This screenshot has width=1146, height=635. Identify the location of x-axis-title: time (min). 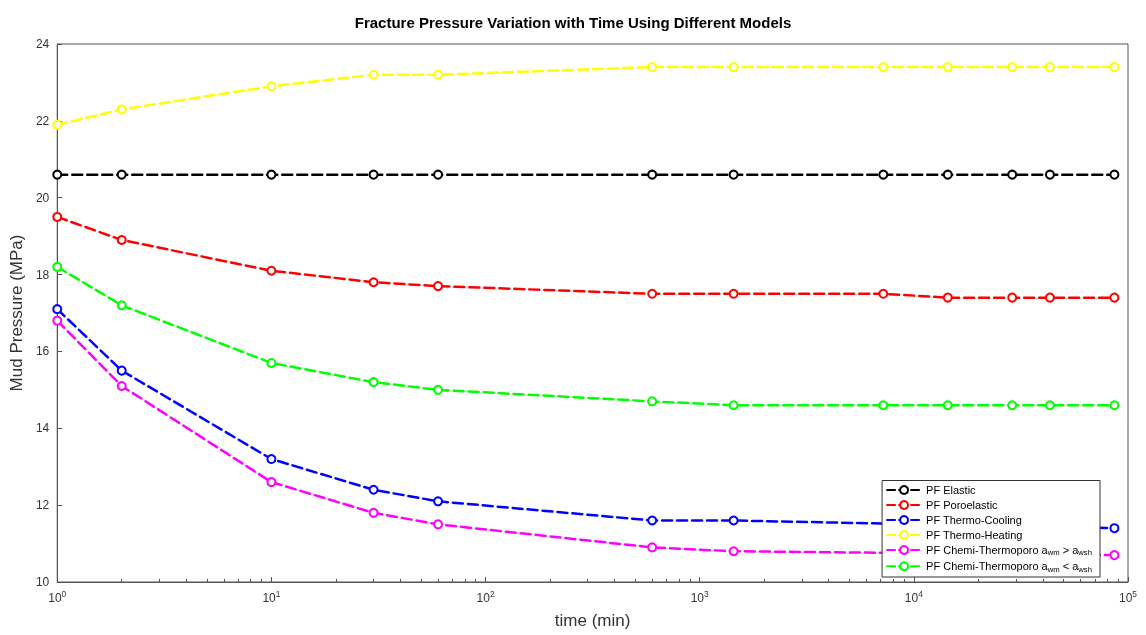
(592, 620).